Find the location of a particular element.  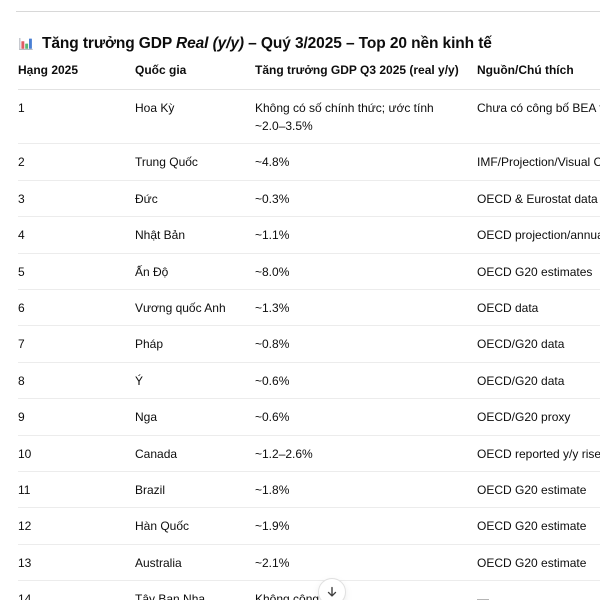

table-row: 9 Nga ~0.6% OECD/G20 proxy is located at coordinates (309, 417).